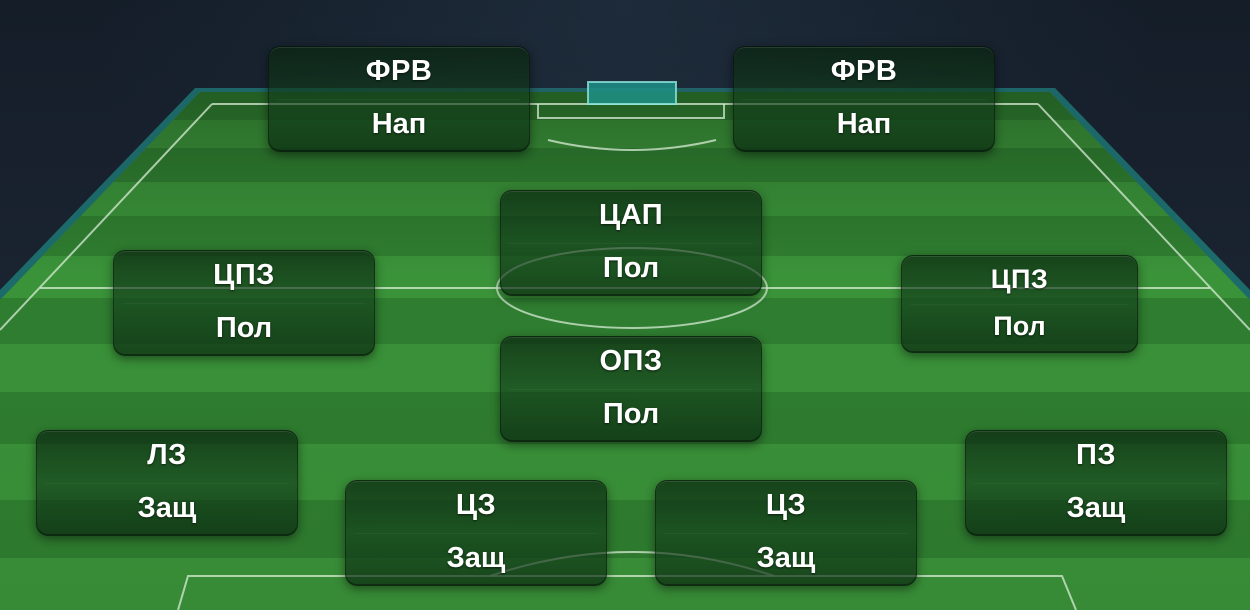  What do you see at coordinates (864, 99) in the screenshot?
I see `player-card-forward-right: ФРВ Нап` at bounding box center [864, 99].